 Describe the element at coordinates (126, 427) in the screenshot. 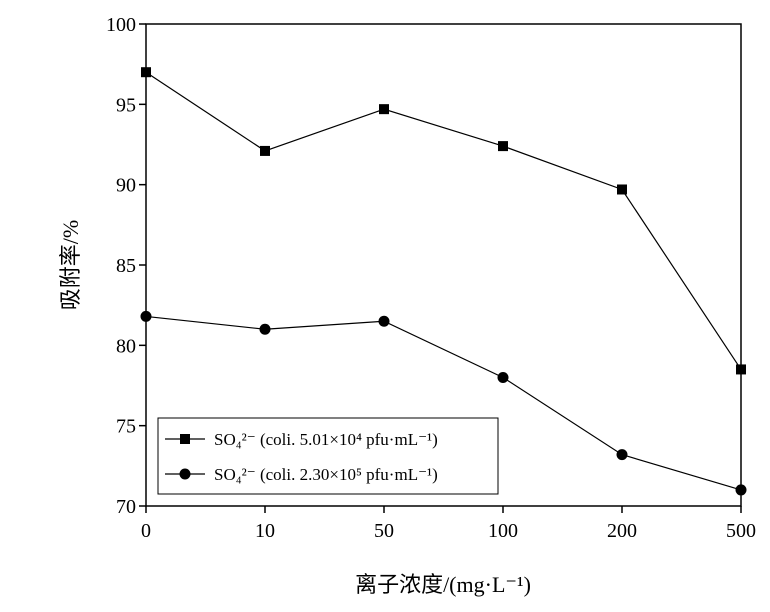

I see `y-tick-label: 75` at that location.